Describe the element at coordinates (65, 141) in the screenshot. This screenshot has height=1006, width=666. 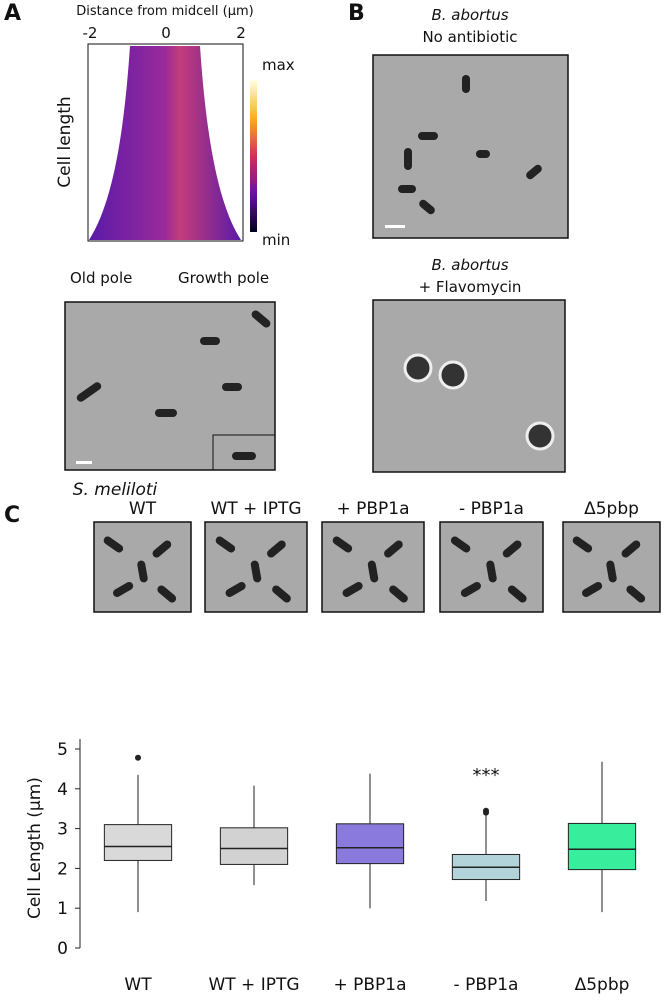
I see `y-label: Cell length` at that location.